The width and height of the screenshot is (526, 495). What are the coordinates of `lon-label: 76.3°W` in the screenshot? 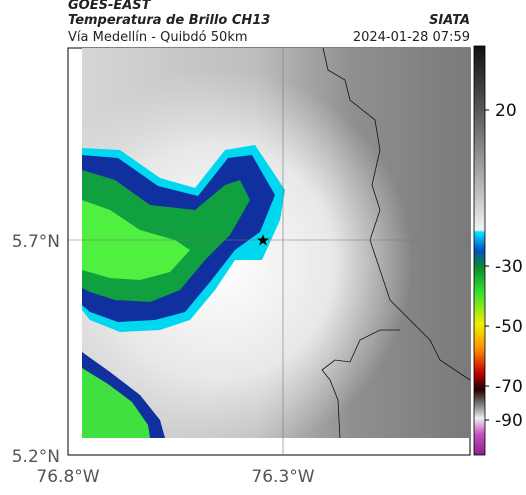 It's located at (282, 477).